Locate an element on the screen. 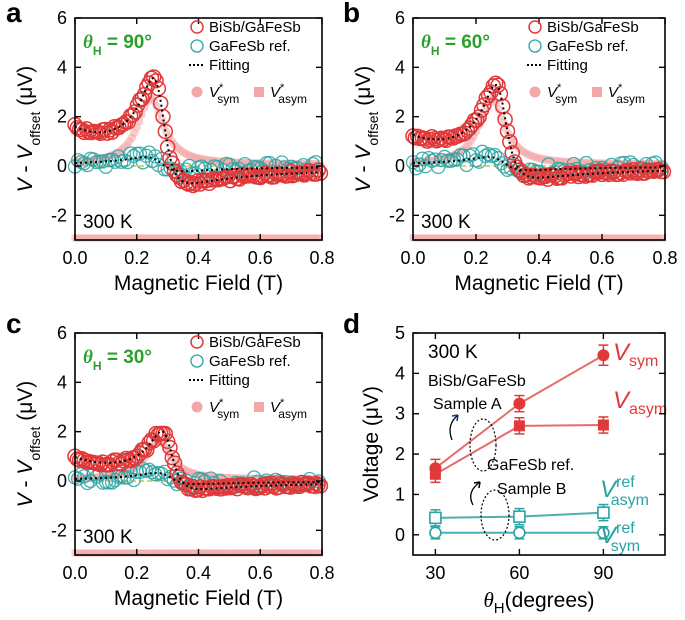  sample-a-name: Sample A is located at coordinates (467, 404).